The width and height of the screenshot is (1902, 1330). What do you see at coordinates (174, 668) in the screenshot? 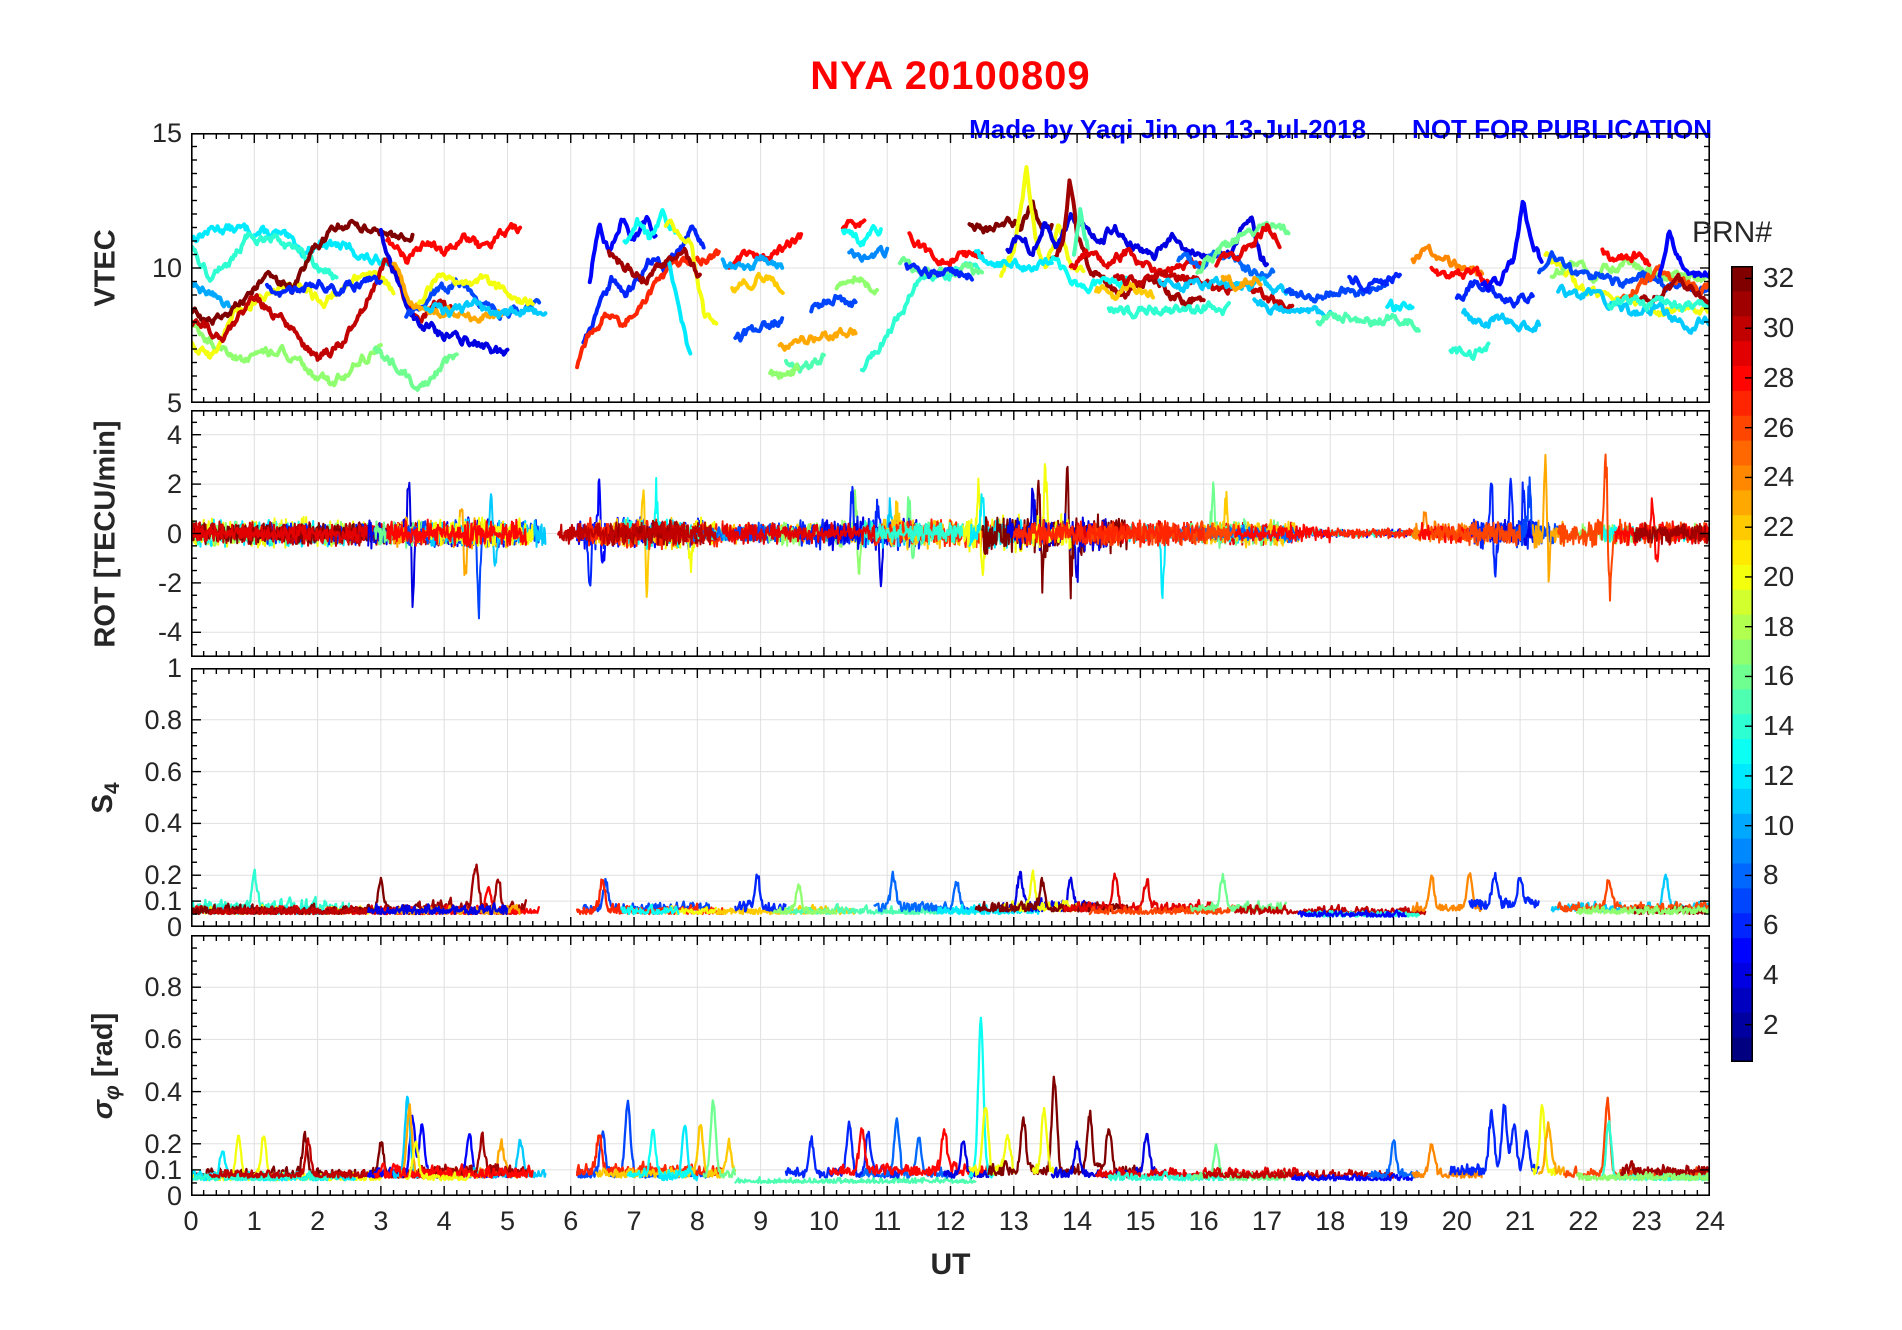
I see `y-tick-label: 1` at bounding box center [174, 668].